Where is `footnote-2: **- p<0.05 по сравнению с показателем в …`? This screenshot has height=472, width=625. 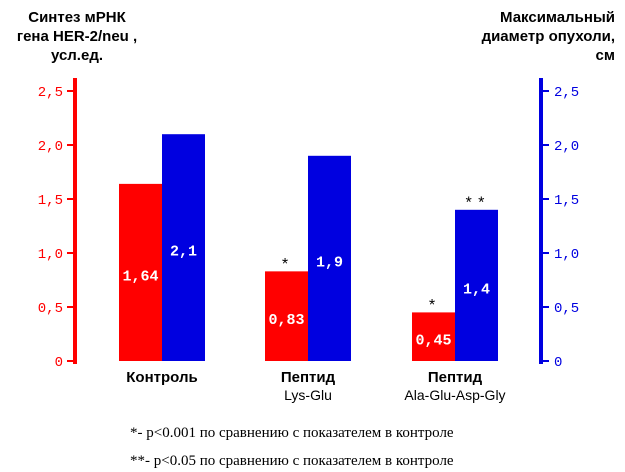
footnote-2: **- p<0.05 по сравнению с показателем в … is located at coordinates (292, 461).